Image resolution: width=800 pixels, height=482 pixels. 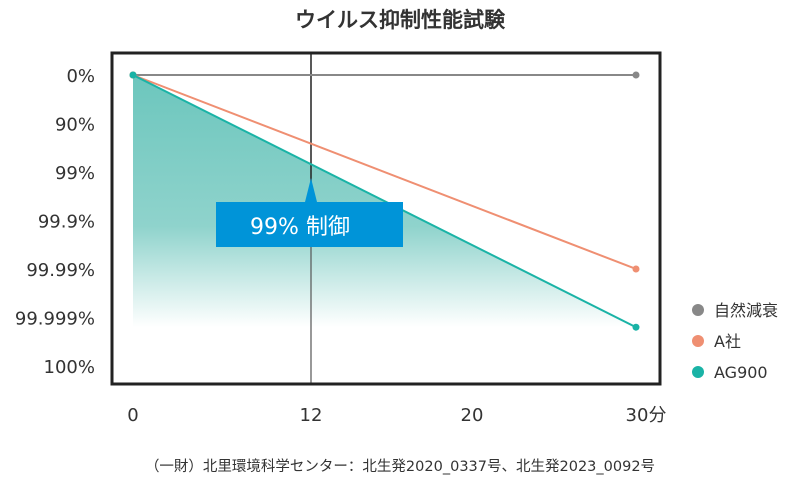 What do you see at coordinates (80, 76) in the screenshot?
I see `y-tick-label: 0%` at bounding box center [80, 76].